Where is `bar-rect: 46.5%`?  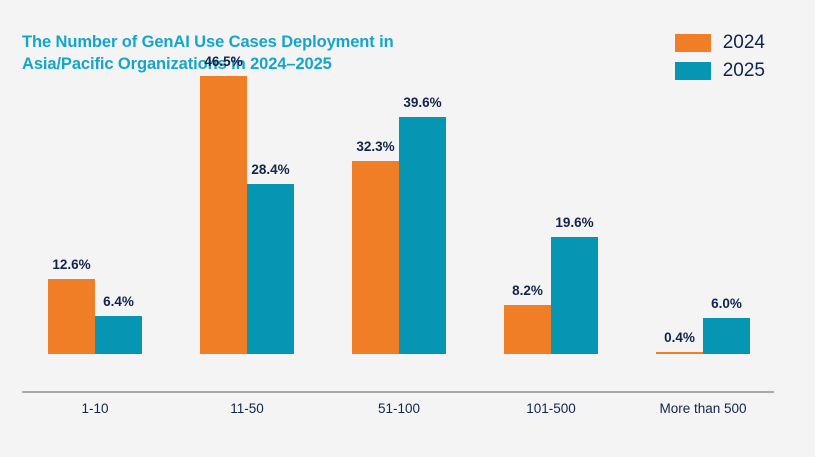
bar-rect: 46.5% is located at coordinates (223, 204).